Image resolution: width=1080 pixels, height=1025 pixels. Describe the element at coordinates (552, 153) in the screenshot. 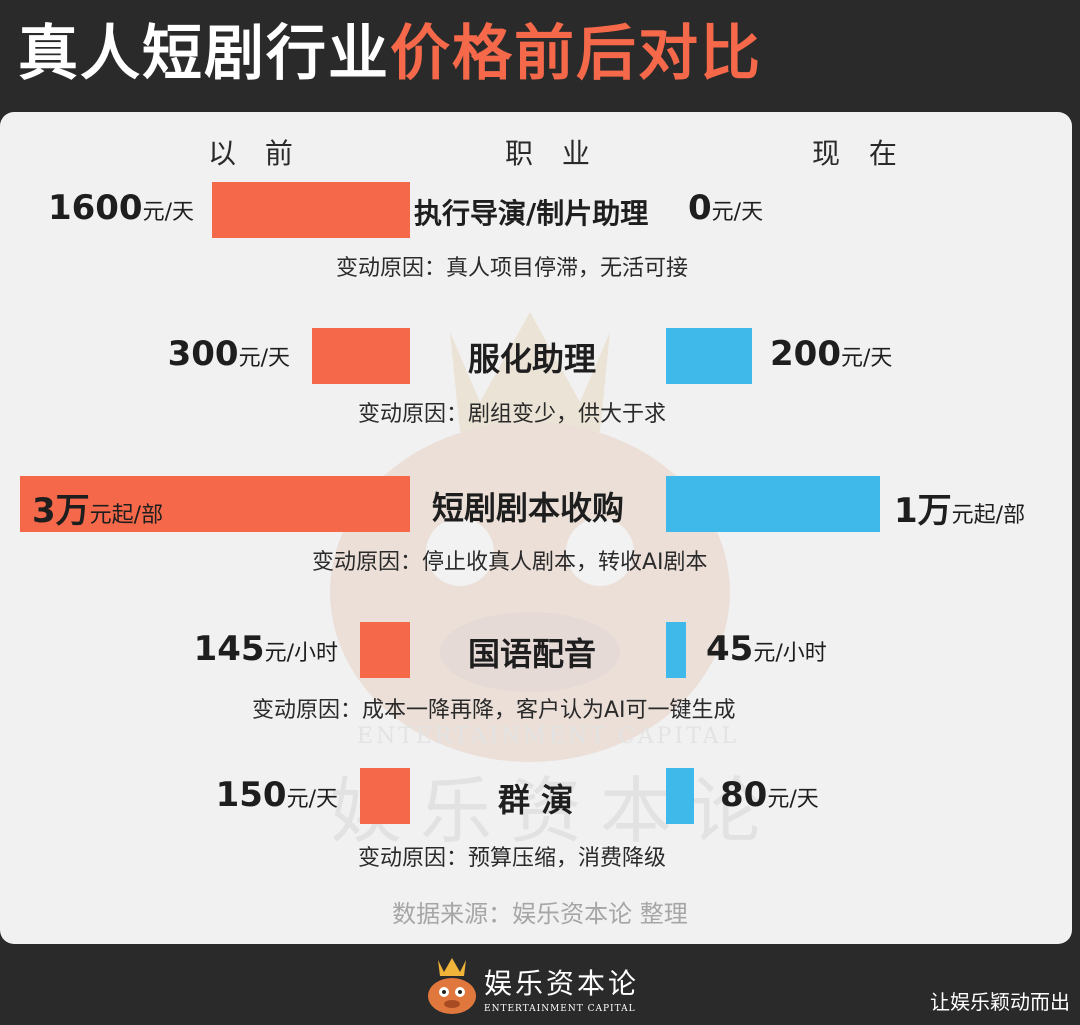

I see `column-header-job: 职 业` at that location.